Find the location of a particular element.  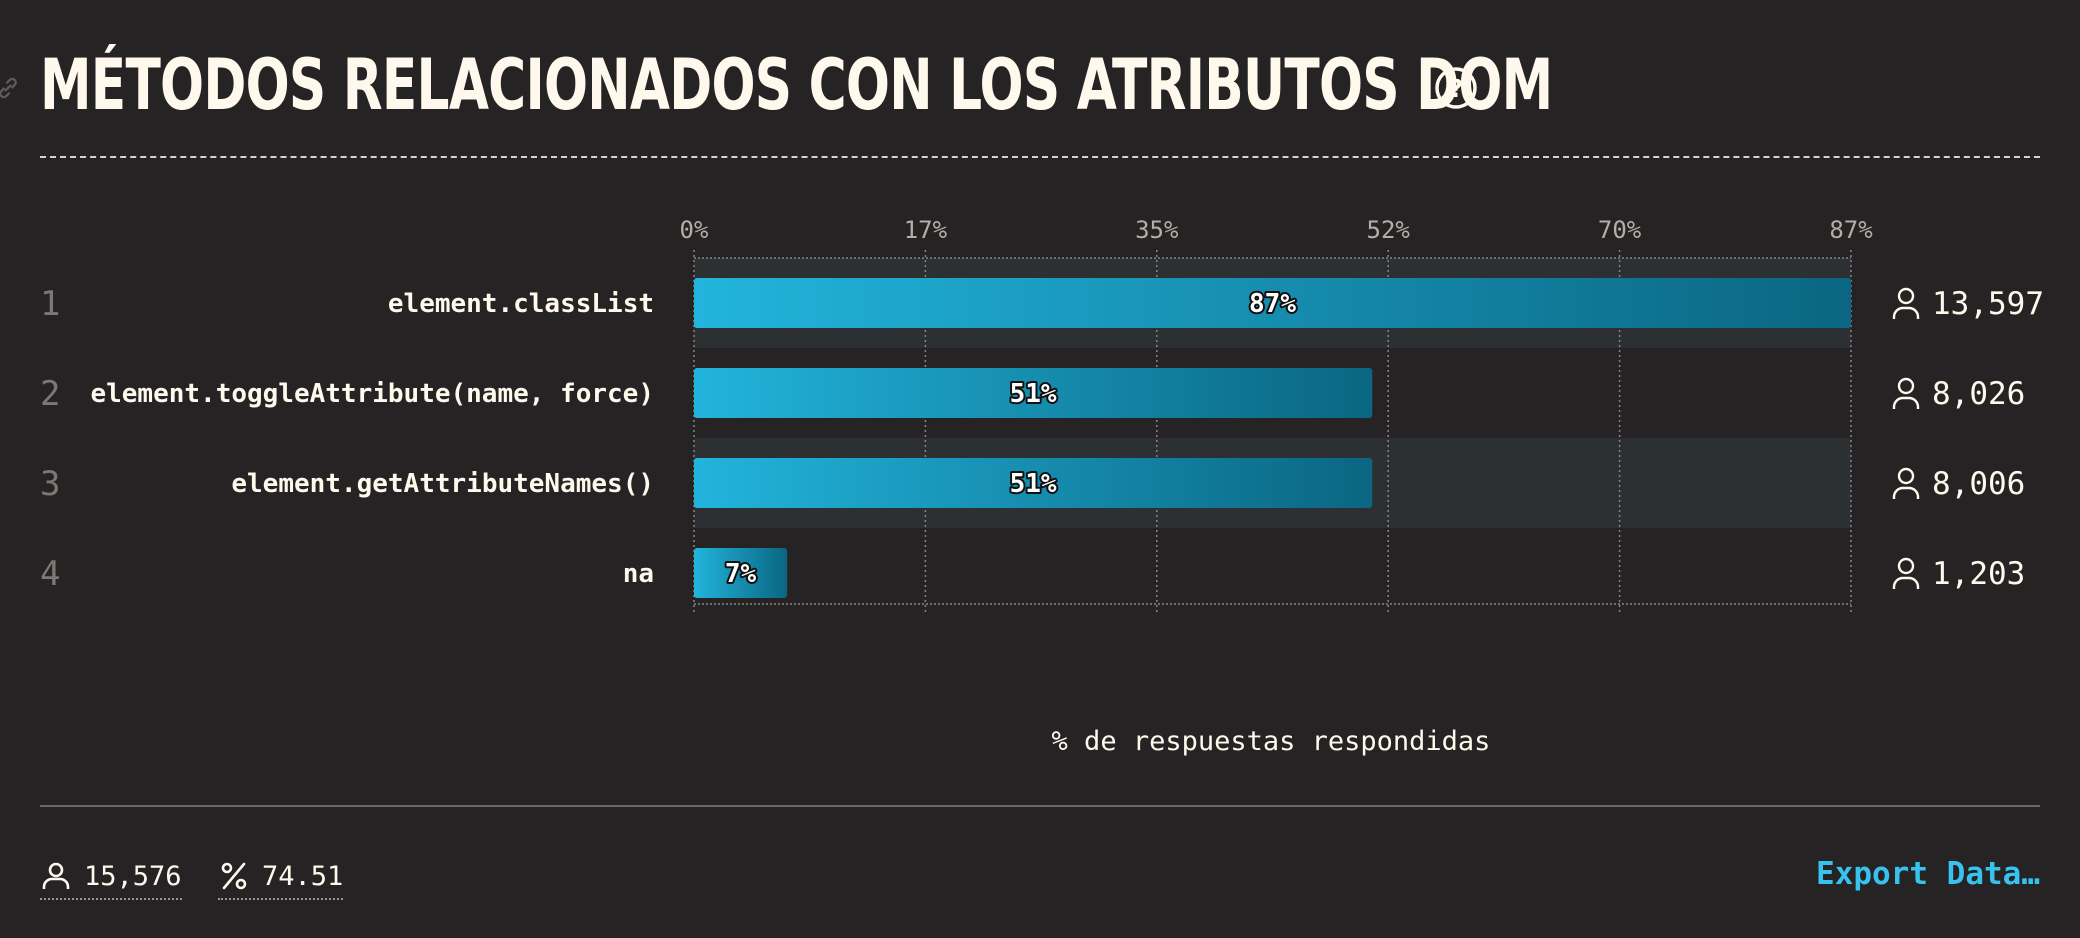

respondents-stat: 15,576 is located at coordinates (111, 877).